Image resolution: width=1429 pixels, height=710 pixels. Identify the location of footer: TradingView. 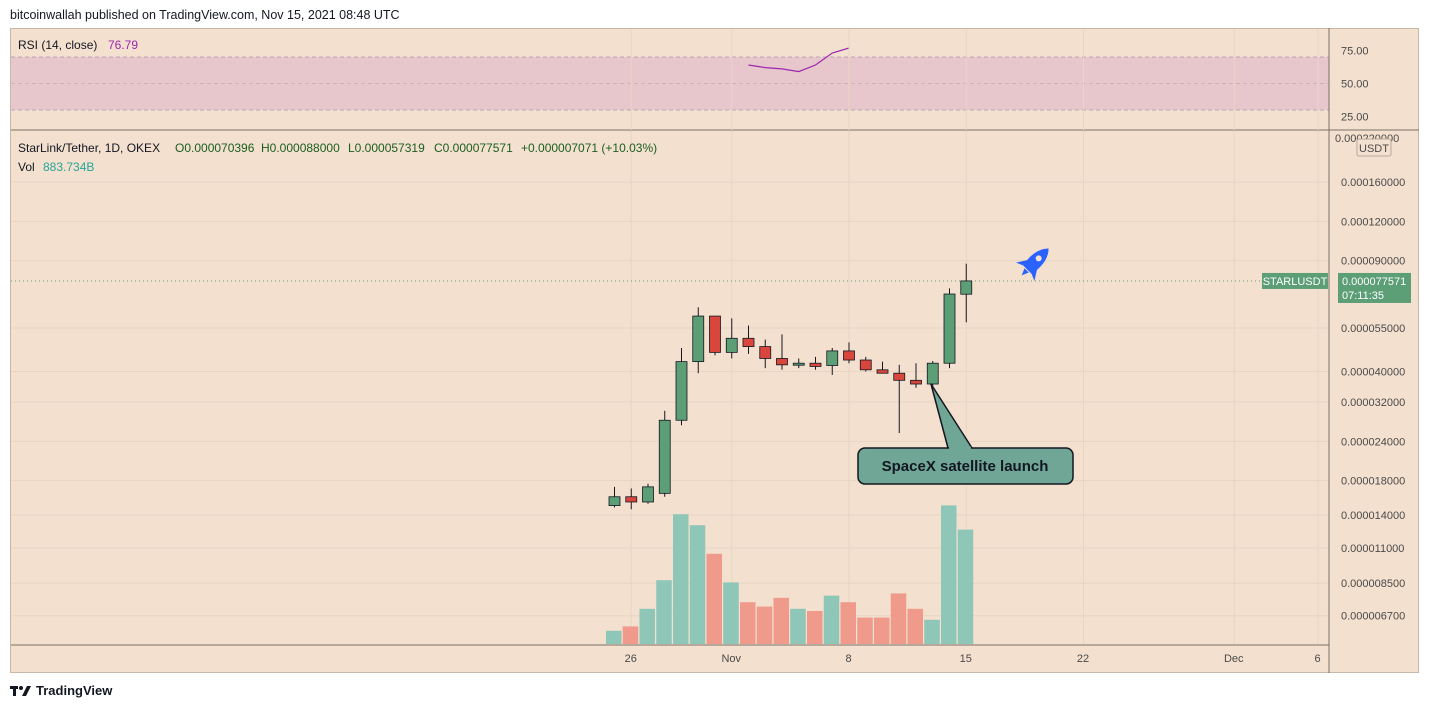
(61, 690).